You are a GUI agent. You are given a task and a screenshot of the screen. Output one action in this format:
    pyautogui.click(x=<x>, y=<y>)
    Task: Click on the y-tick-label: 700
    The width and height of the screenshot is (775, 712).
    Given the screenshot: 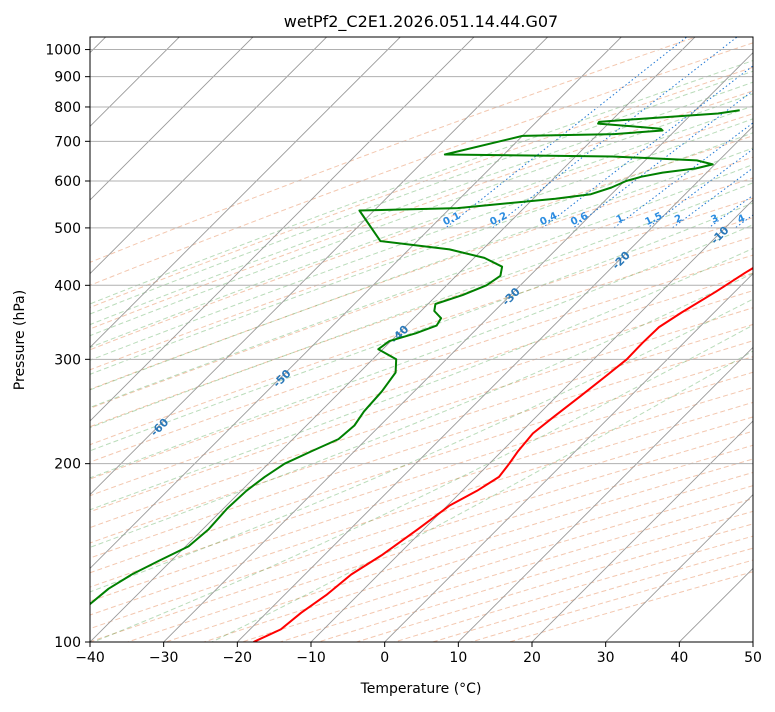 What is the action you would take?
    pyautogui.click(x=67, y=142)
    